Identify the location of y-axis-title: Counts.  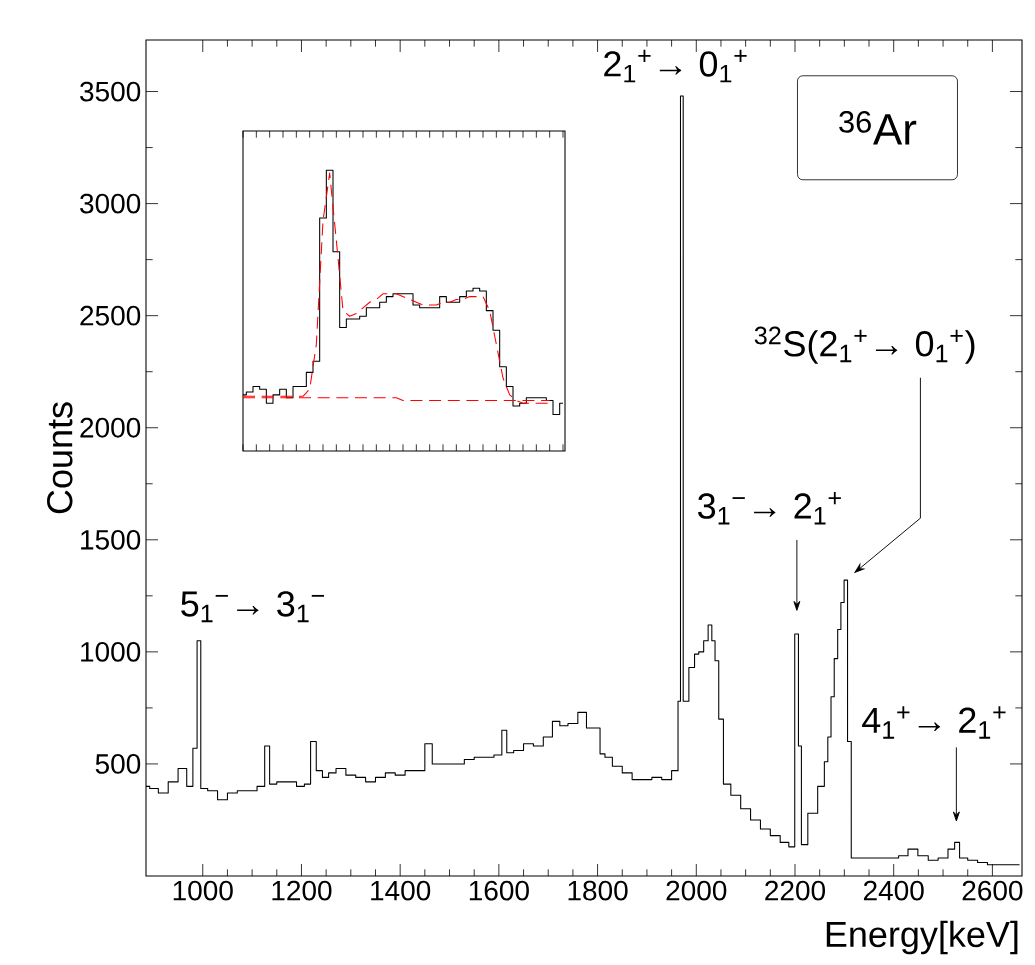
(60, 458).